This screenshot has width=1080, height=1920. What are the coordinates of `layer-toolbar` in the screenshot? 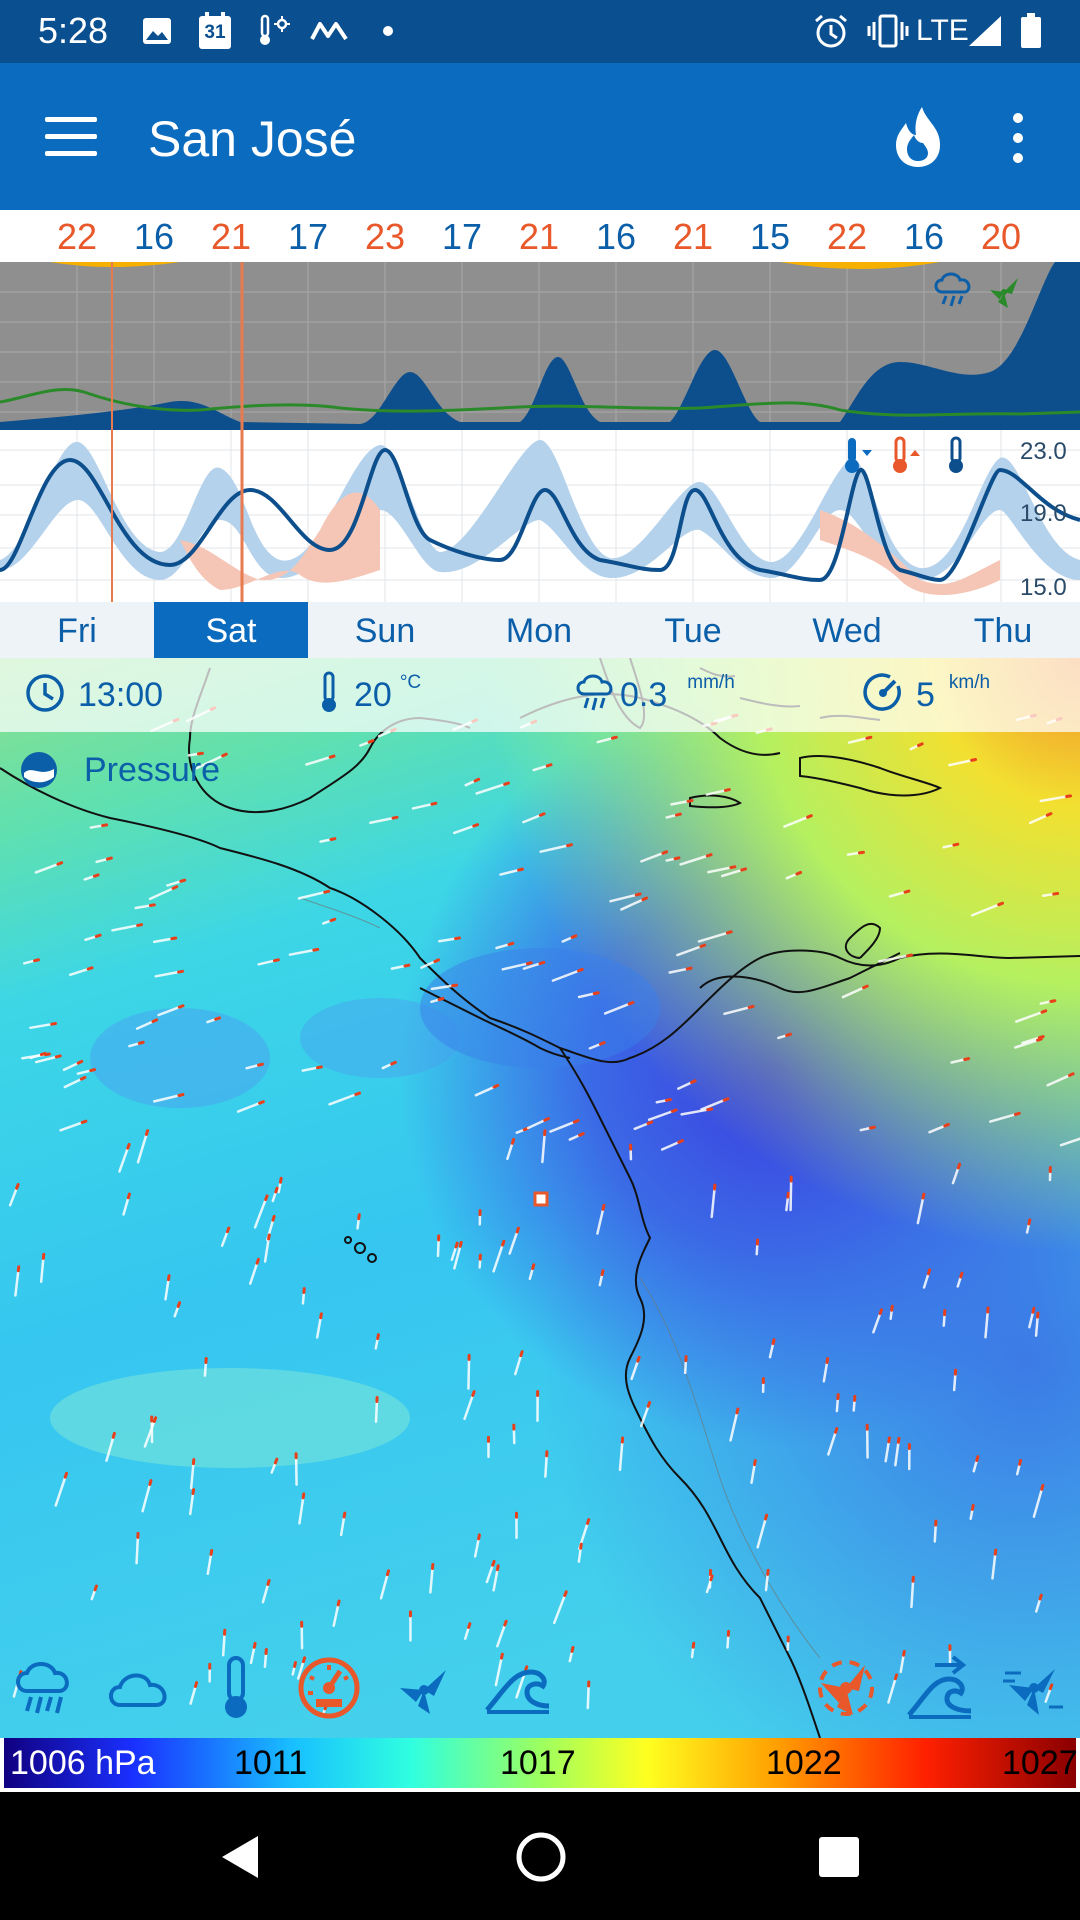 It's located at (540, 1693).